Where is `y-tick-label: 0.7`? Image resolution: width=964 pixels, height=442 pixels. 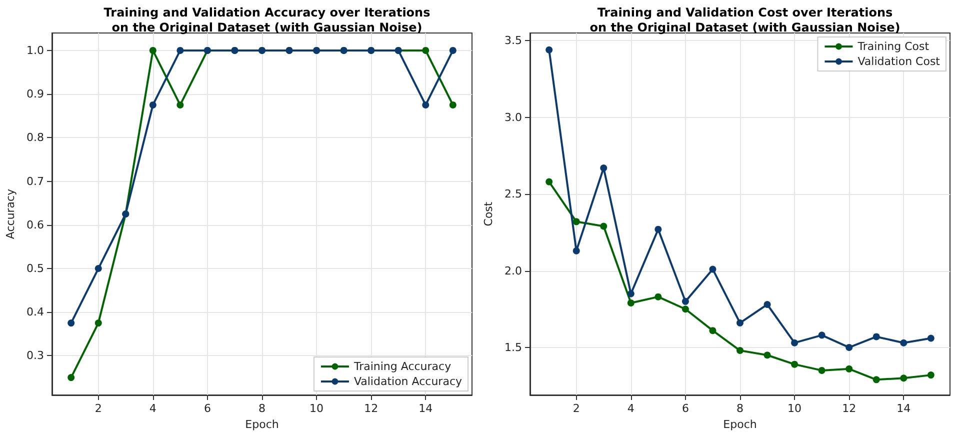 y-tick-label: 0.7 is located at coordinates (35, 181).